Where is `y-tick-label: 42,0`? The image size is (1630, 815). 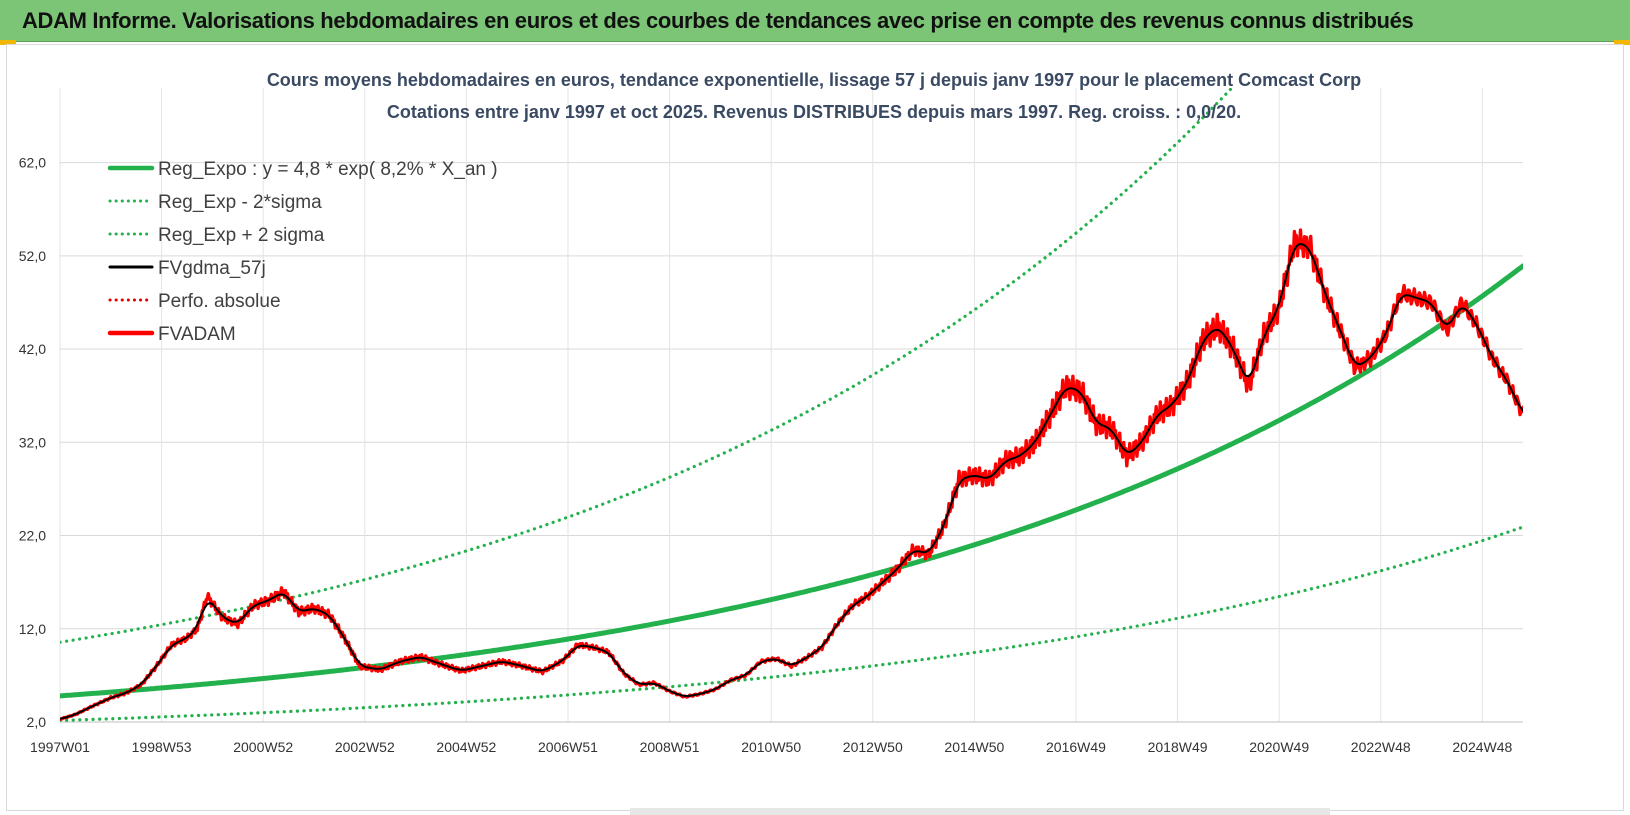
y-tick-label: 42,0 is located at coordinates (32, 349).